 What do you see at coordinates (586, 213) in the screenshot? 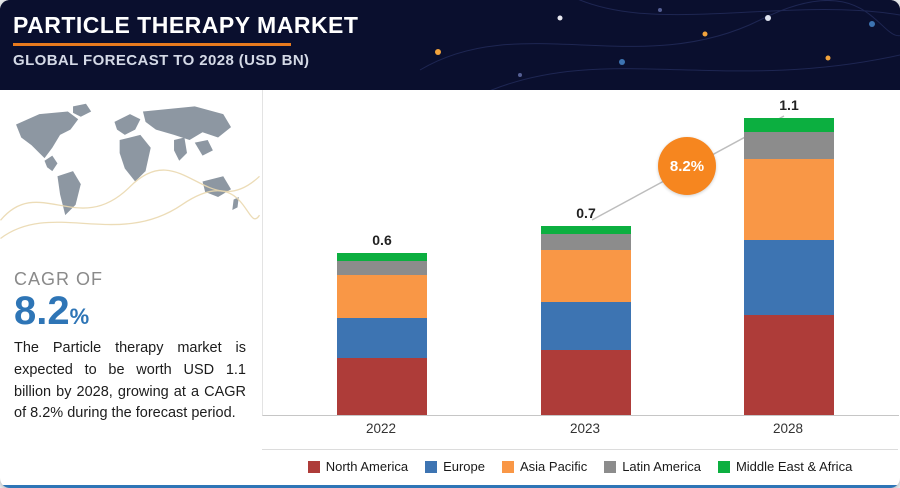
I see `bar-total-label: 0.7` at bounding box center [586, 213].